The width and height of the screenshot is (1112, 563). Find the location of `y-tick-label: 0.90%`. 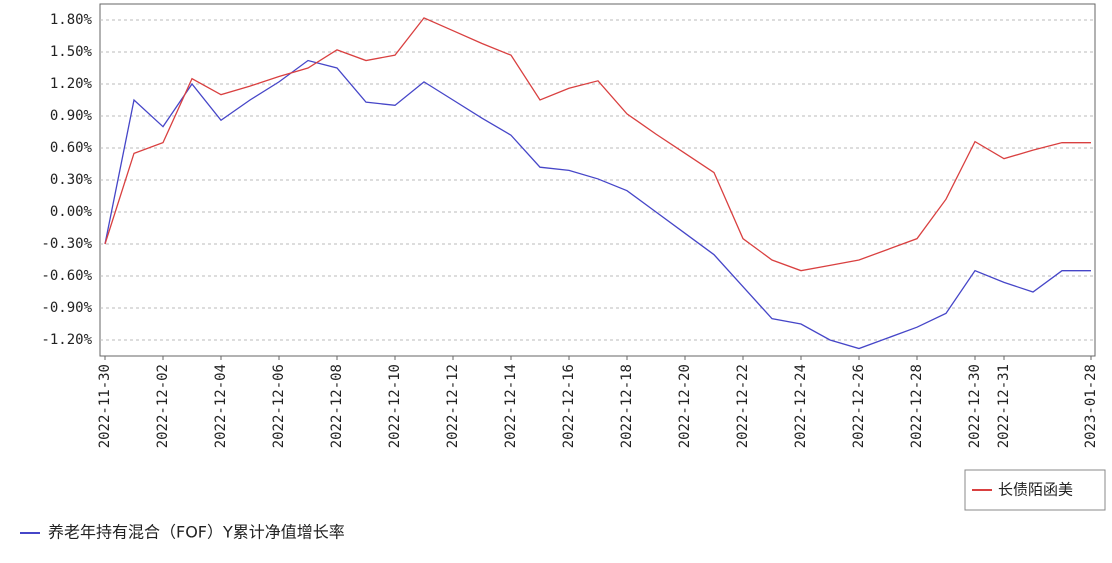

y-tick-label: 0.90% is located at coordinates (71, 116).